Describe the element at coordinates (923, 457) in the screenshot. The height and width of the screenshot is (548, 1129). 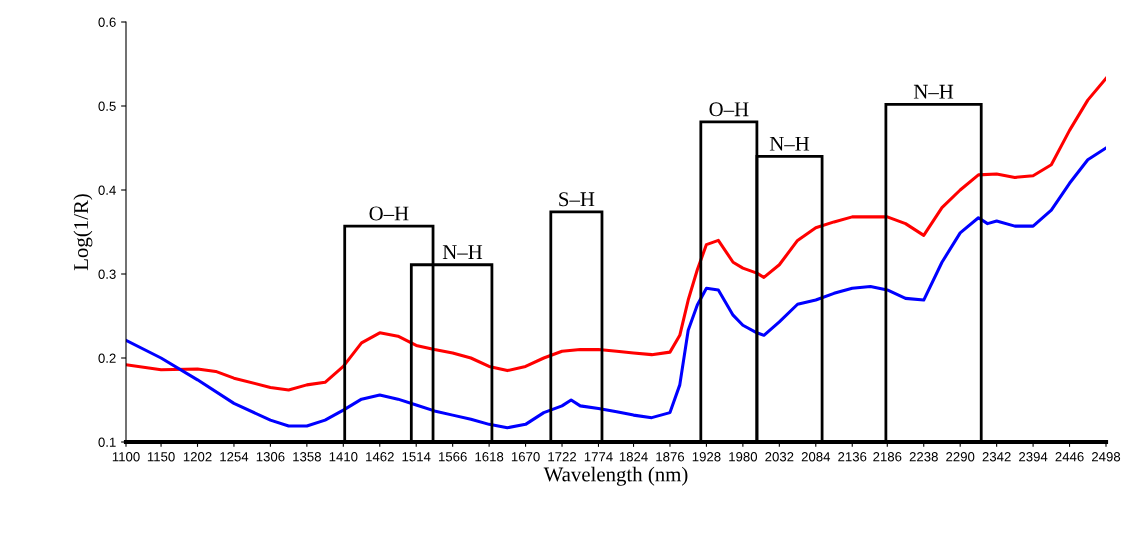
I see `x-tick-label: 2238` at that location.